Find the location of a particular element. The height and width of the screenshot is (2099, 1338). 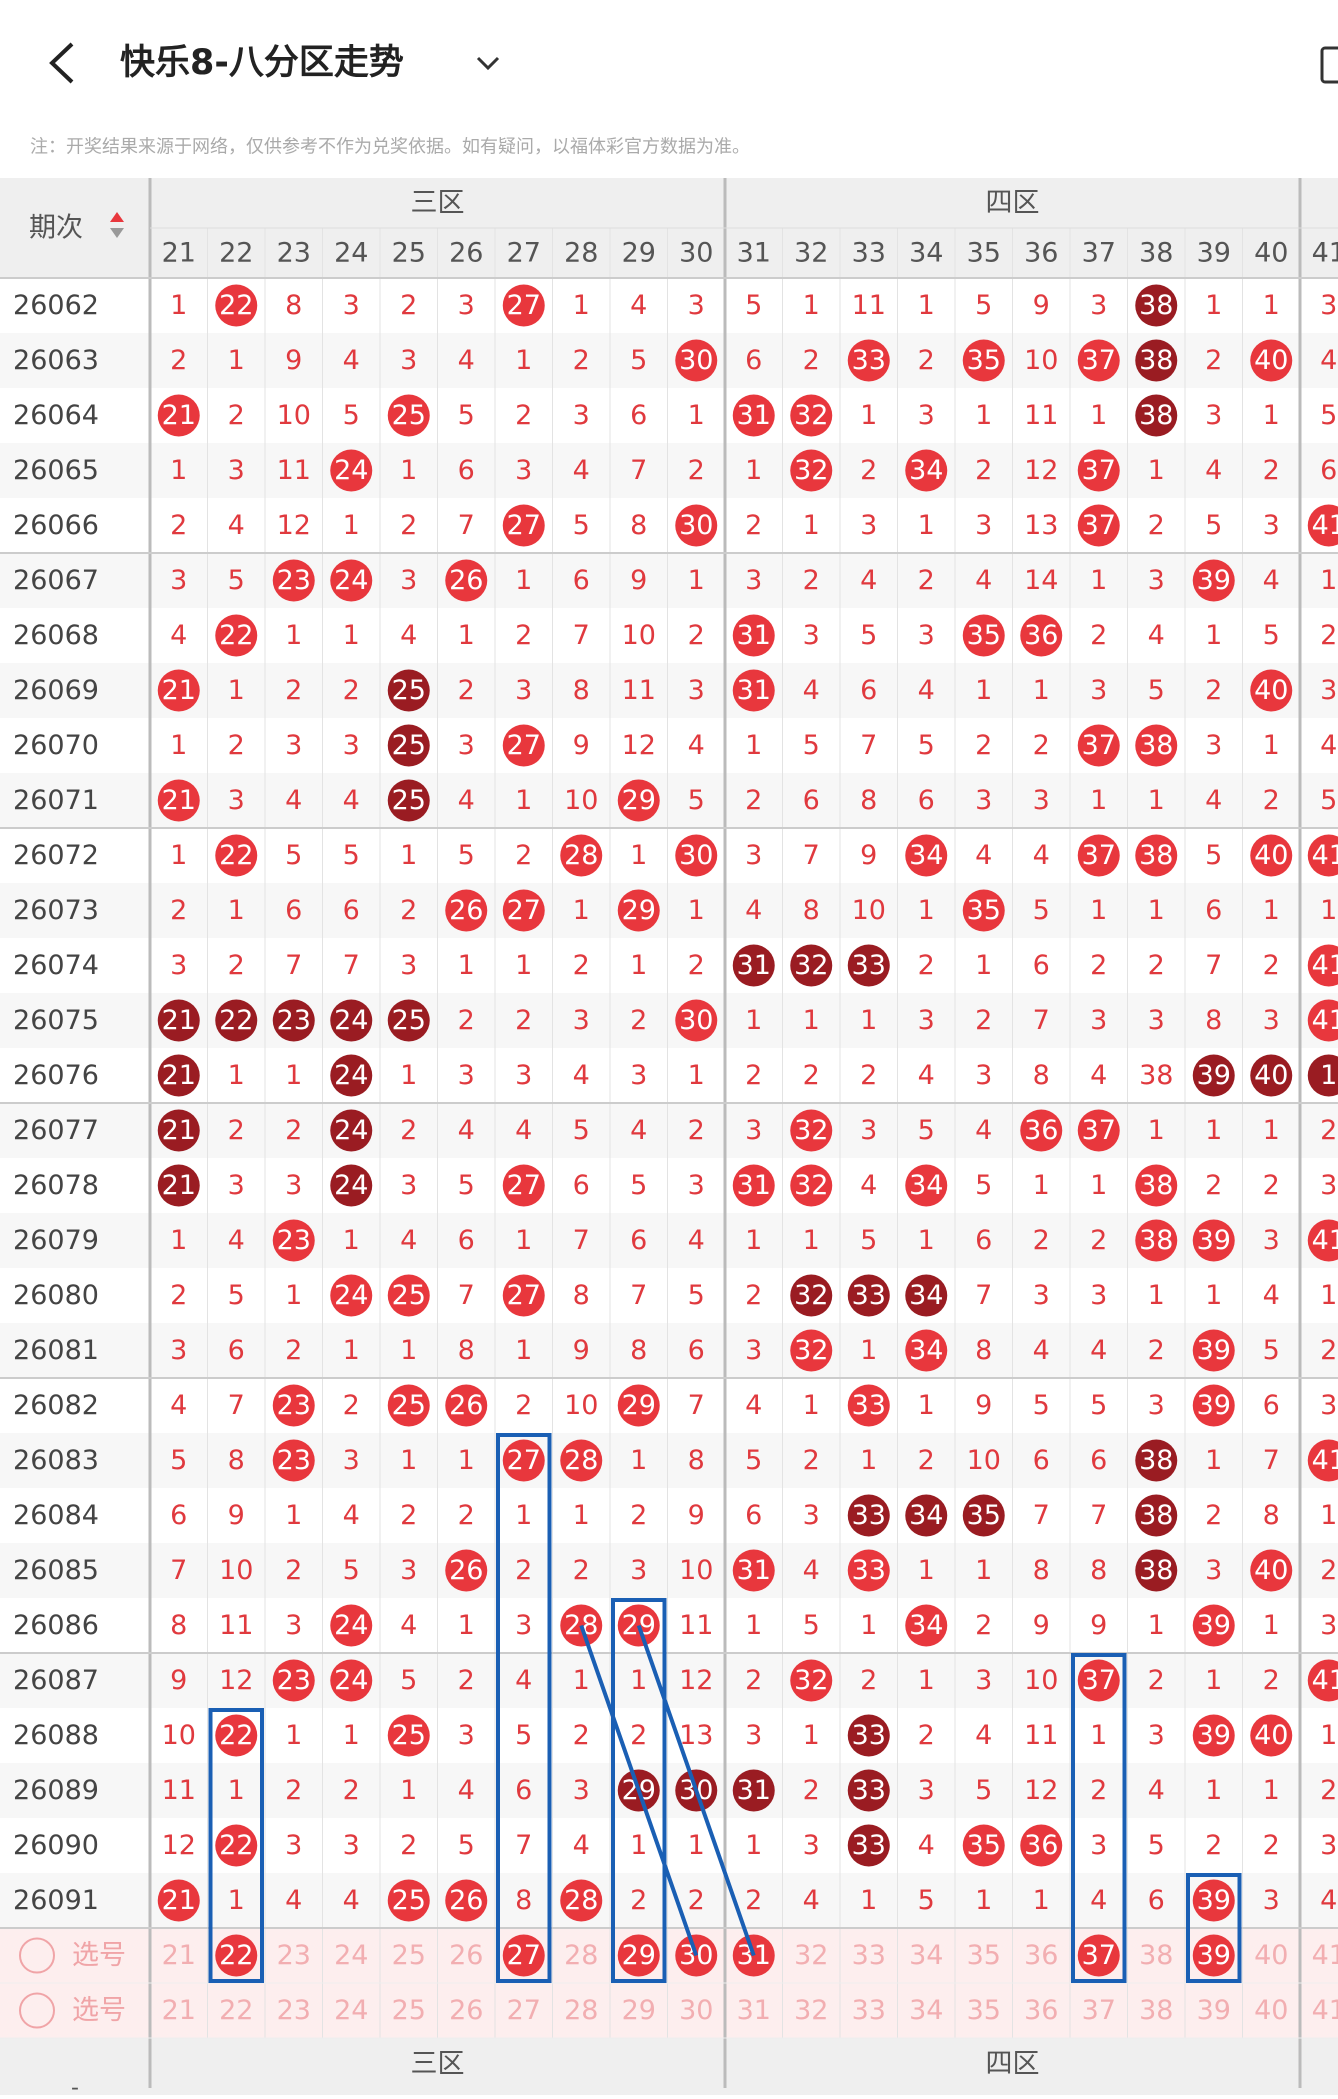

column-number: 22 is located at coordinates (236, 253).